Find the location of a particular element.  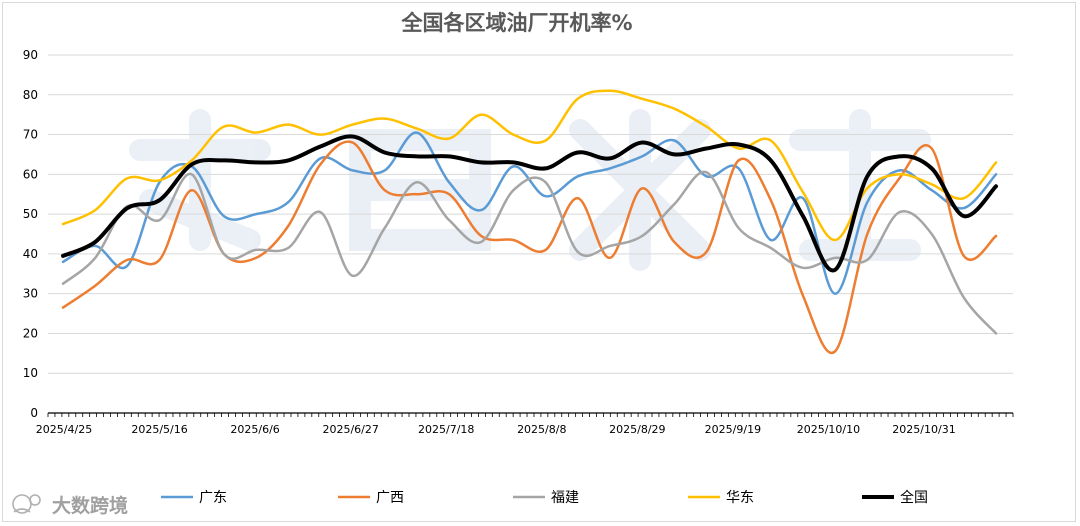

y-tick-label: 80 is located at coordinates (30, 95).